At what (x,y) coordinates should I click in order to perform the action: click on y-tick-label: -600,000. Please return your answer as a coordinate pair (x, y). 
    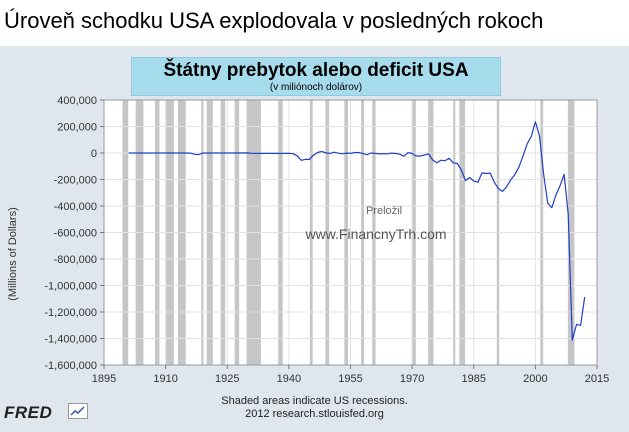
    Looking at the image, I should click on (75, 234).